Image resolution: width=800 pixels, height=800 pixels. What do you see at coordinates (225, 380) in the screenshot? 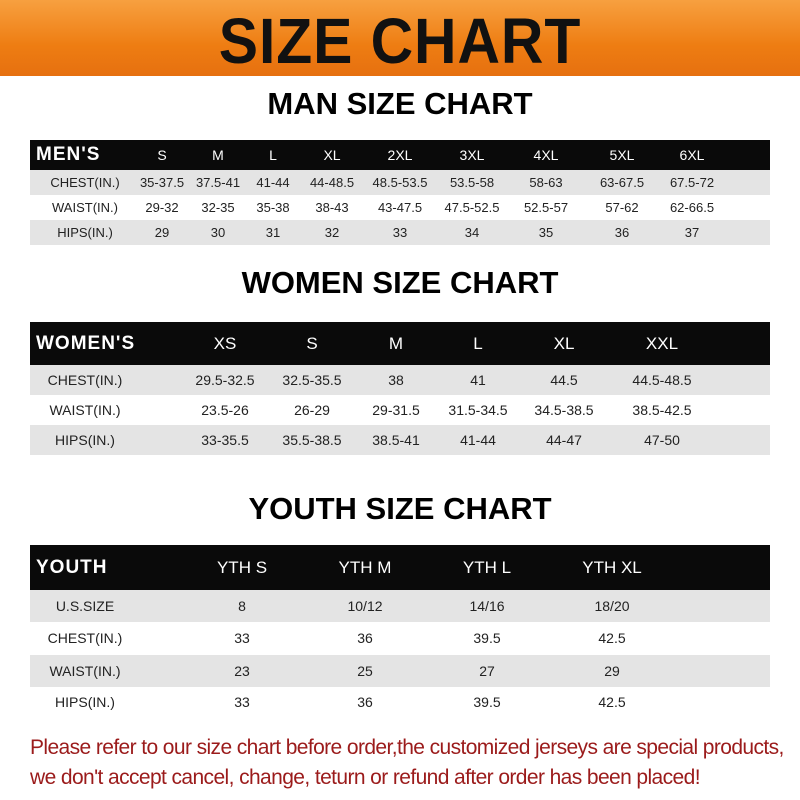
I see `table-cell: 29.5-32.5` at bounding box center [225, 380].